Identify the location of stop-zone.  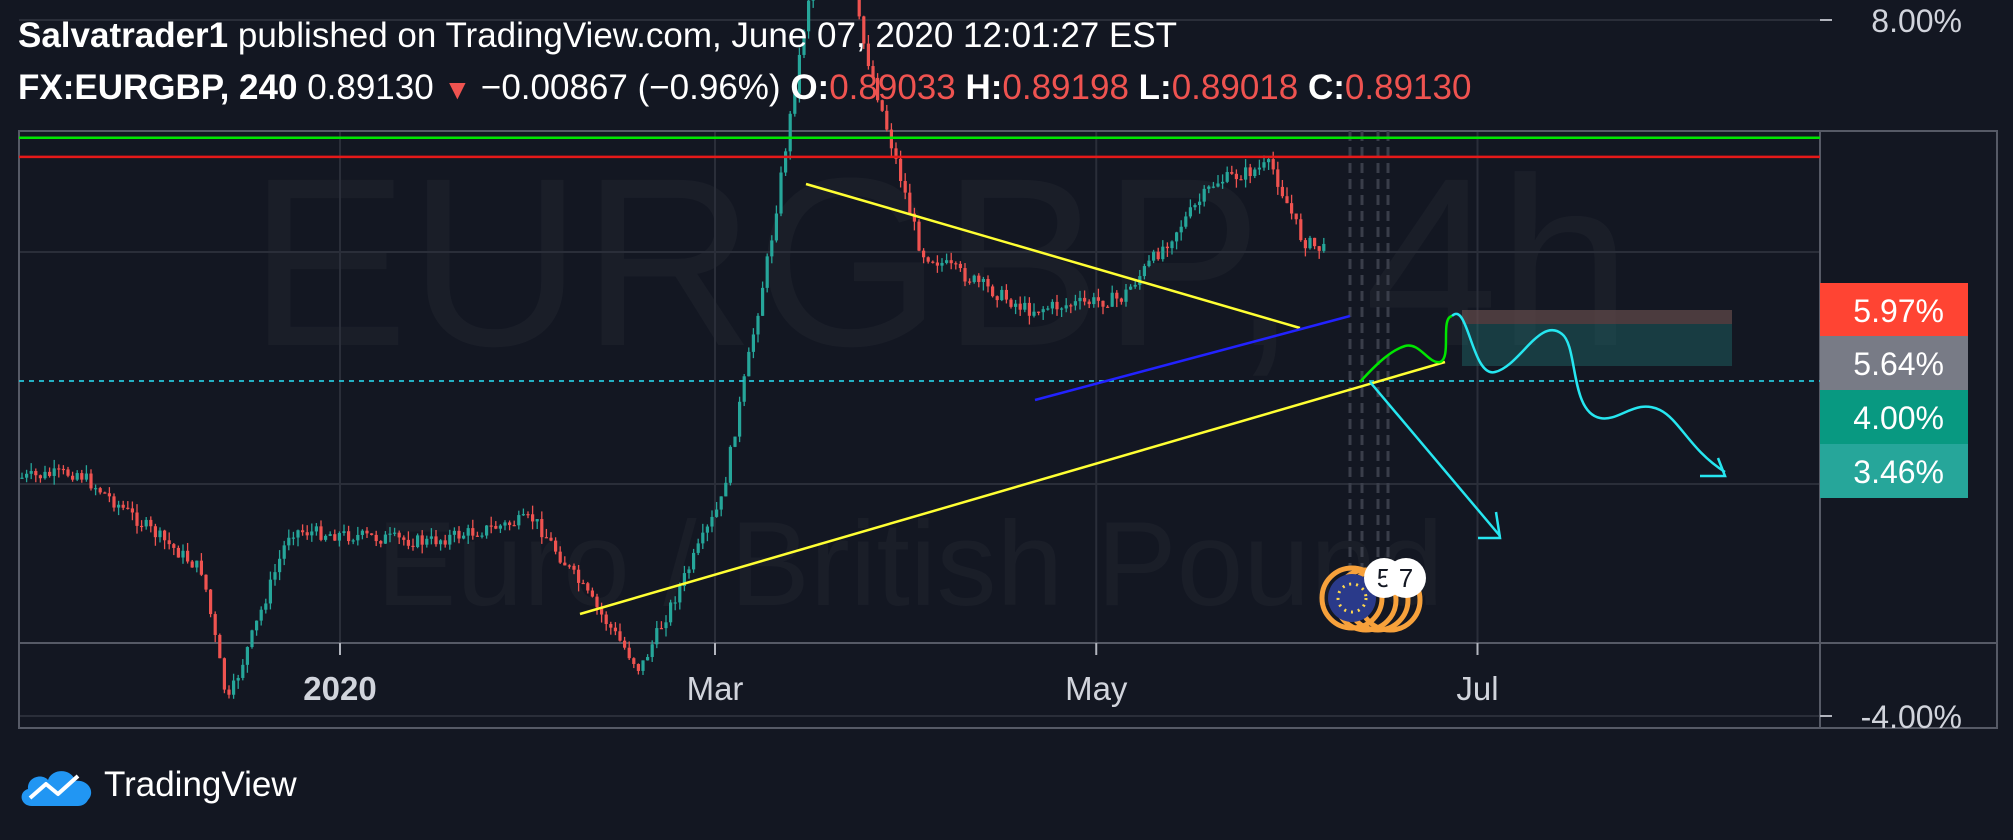
(1597, 317).